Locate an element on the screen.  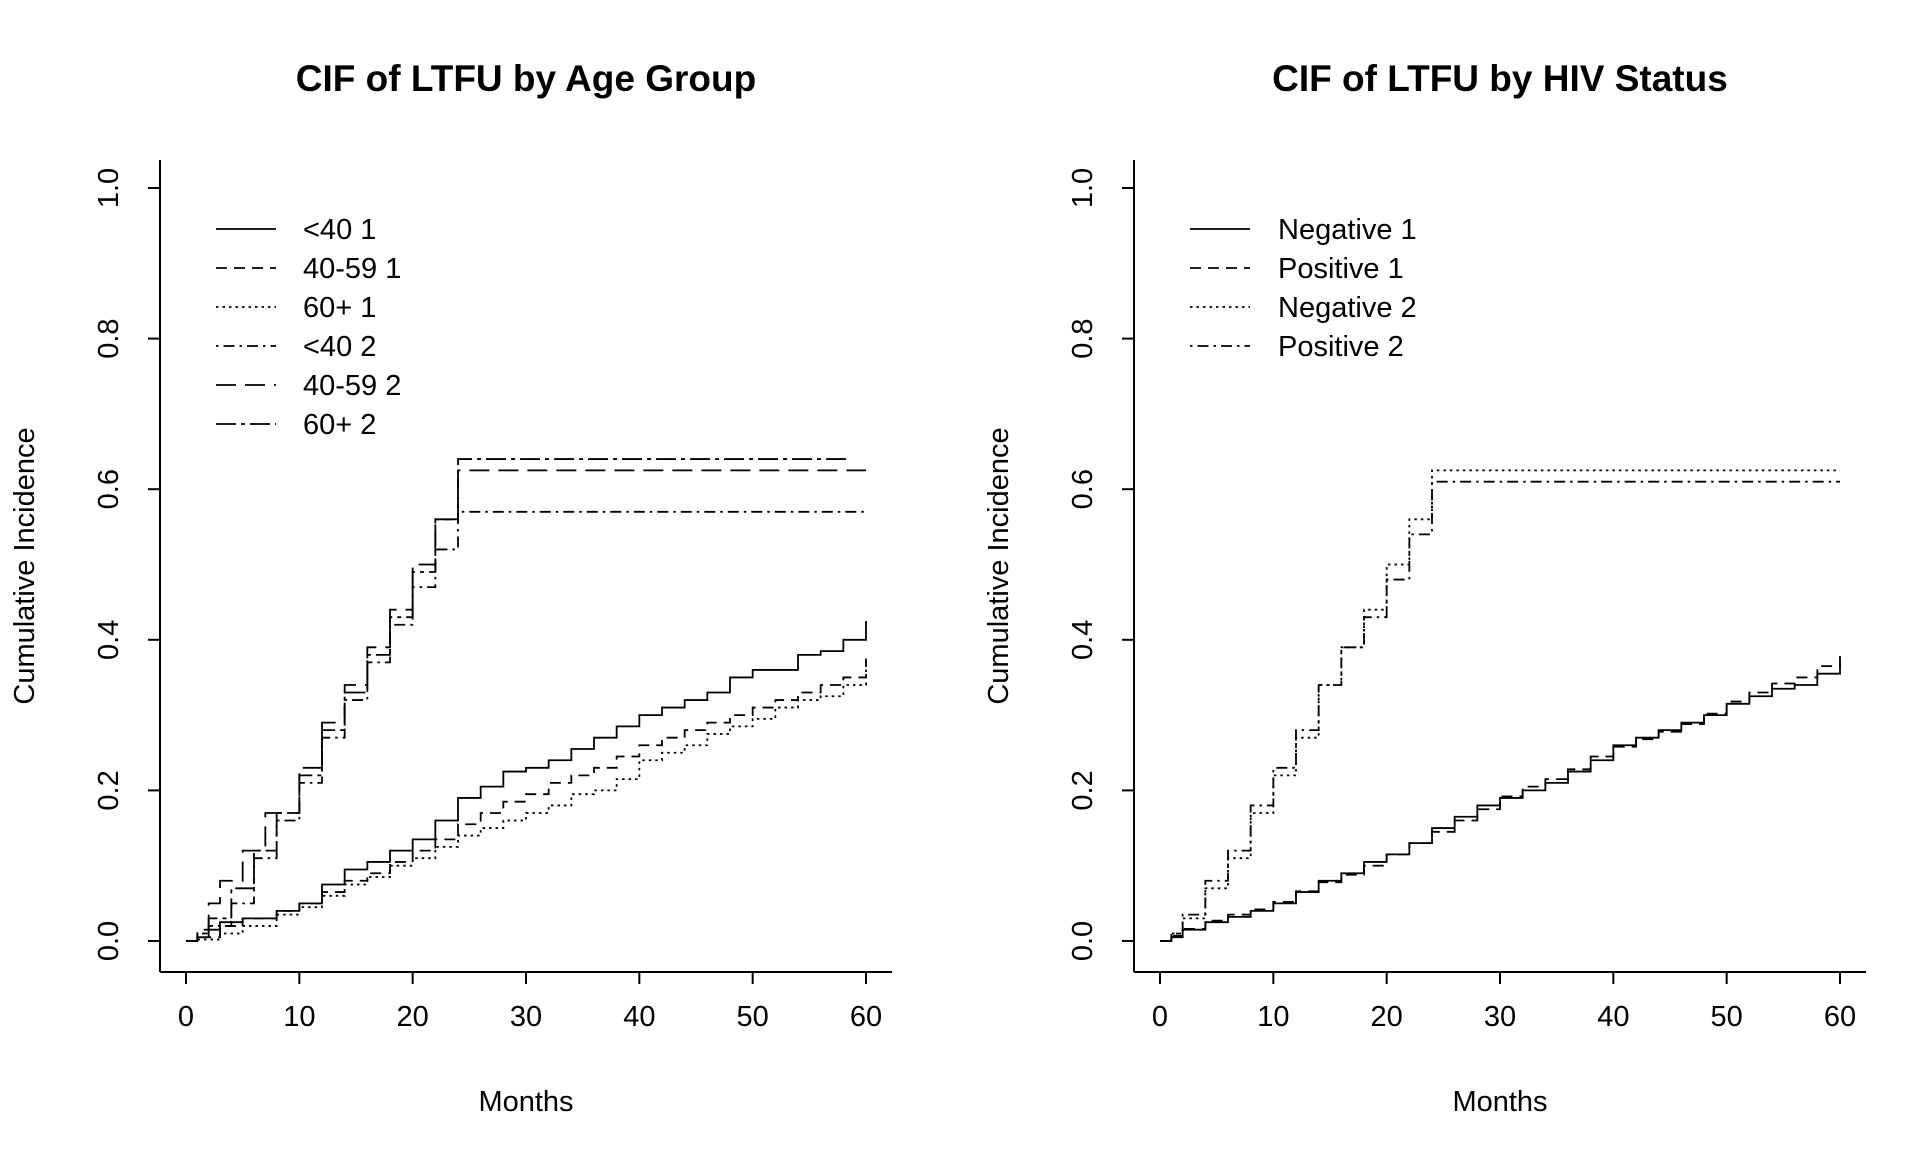
chart-title: CIF of LTFU by Age Group is located at coordinates (526, 78).